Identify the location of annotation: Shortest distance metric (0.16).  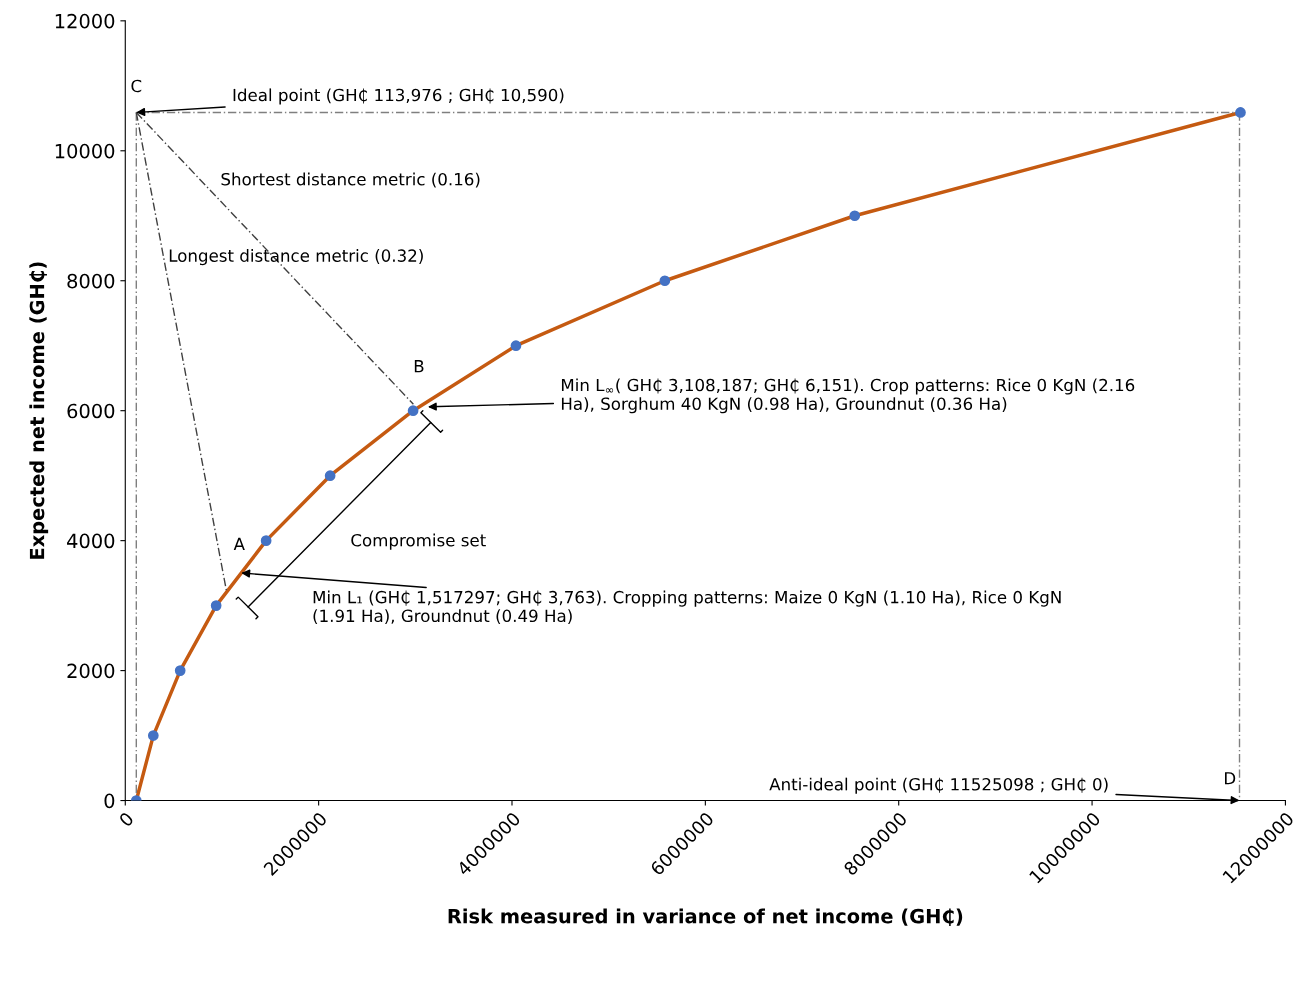
(350, 180).